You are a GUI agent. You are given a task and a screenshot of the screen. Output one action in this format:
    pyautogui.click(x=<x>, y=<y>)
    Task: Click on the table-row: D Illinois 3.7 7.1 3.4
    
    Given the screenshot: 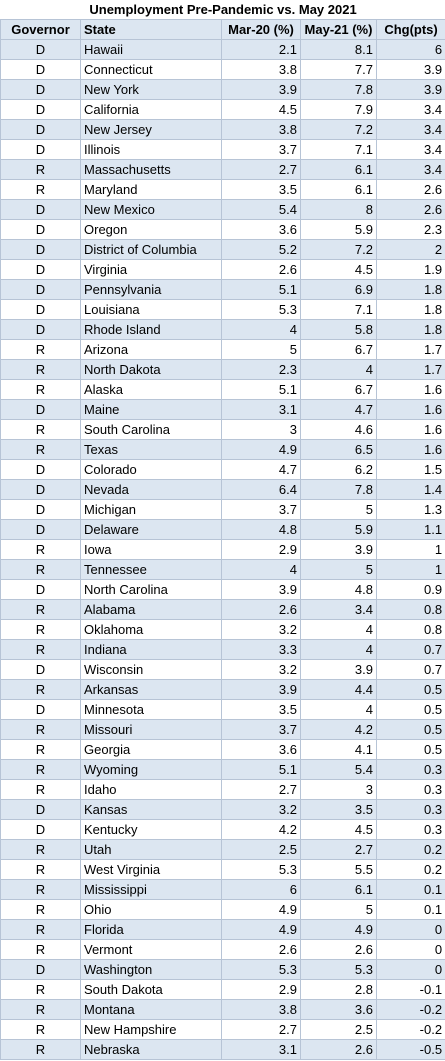 What is the action you would take?
    pyautogui.click(x=222, y=149)
    